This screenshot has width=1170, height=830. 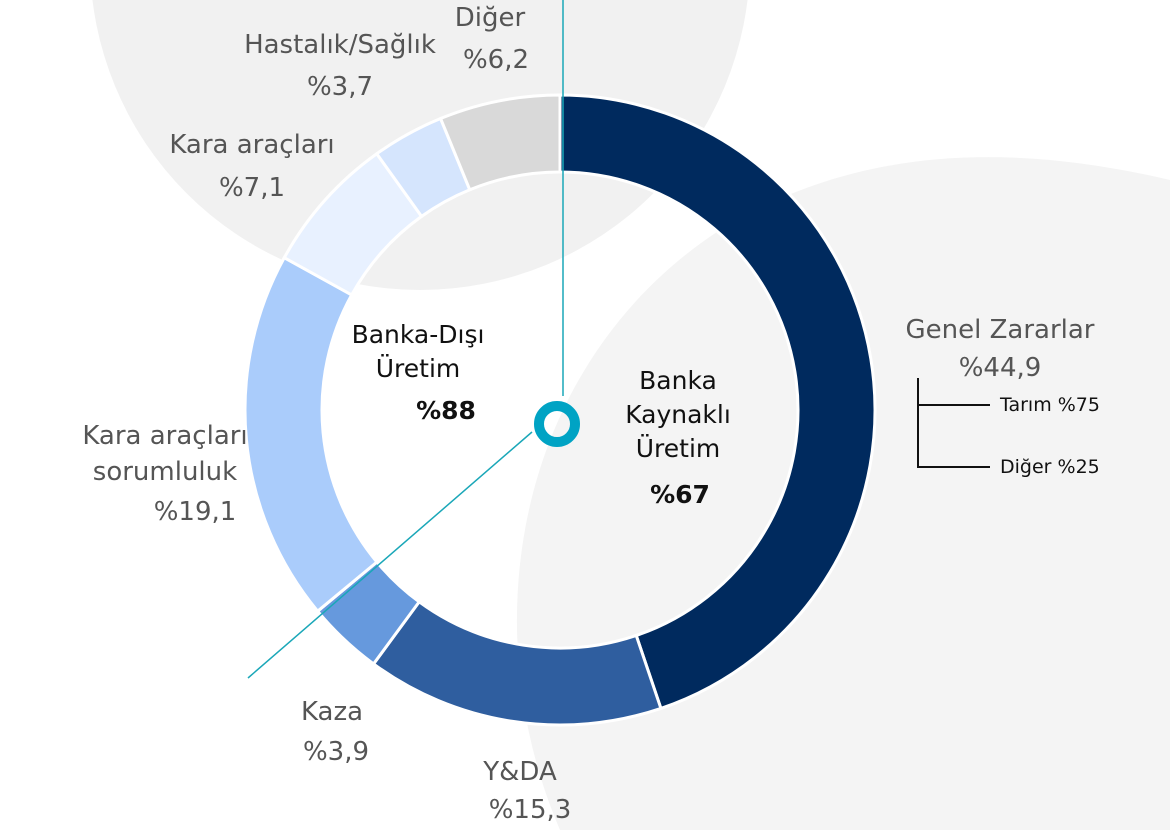 What do you see at coordinates (418, 351) in the screenshot?
I see `center-label: Banka-Dışı Üretim` at bounding box center [418, 351].